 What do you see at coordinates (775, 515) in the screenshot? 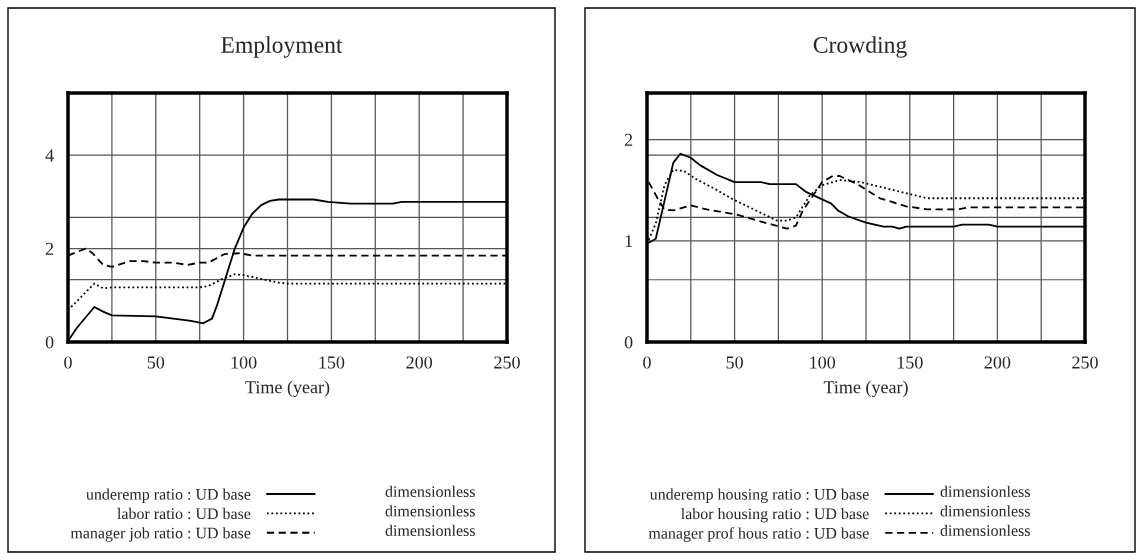
I see `legend-label: labor housing ratio : UD base` at bounding box center [775, 515].